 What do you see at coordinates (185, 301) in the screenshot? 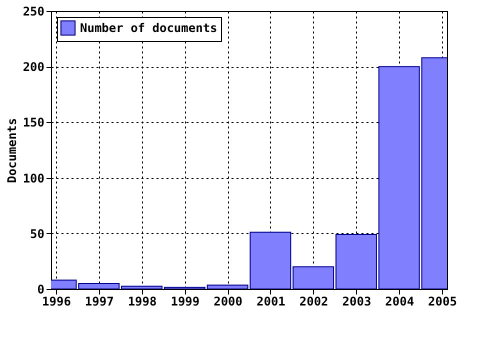
I see `x-tick-label: 1999` at bounding box center [185, 301].